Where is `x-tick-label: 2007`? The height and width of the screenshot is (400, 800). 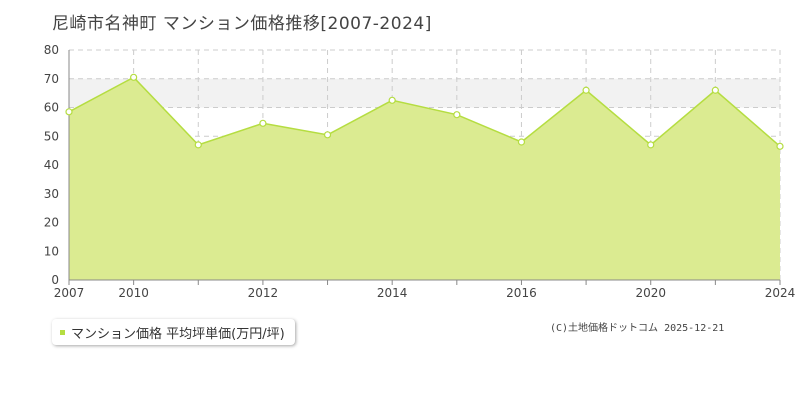
x-tick-label: 2007 is located at coordinates (69, 293).